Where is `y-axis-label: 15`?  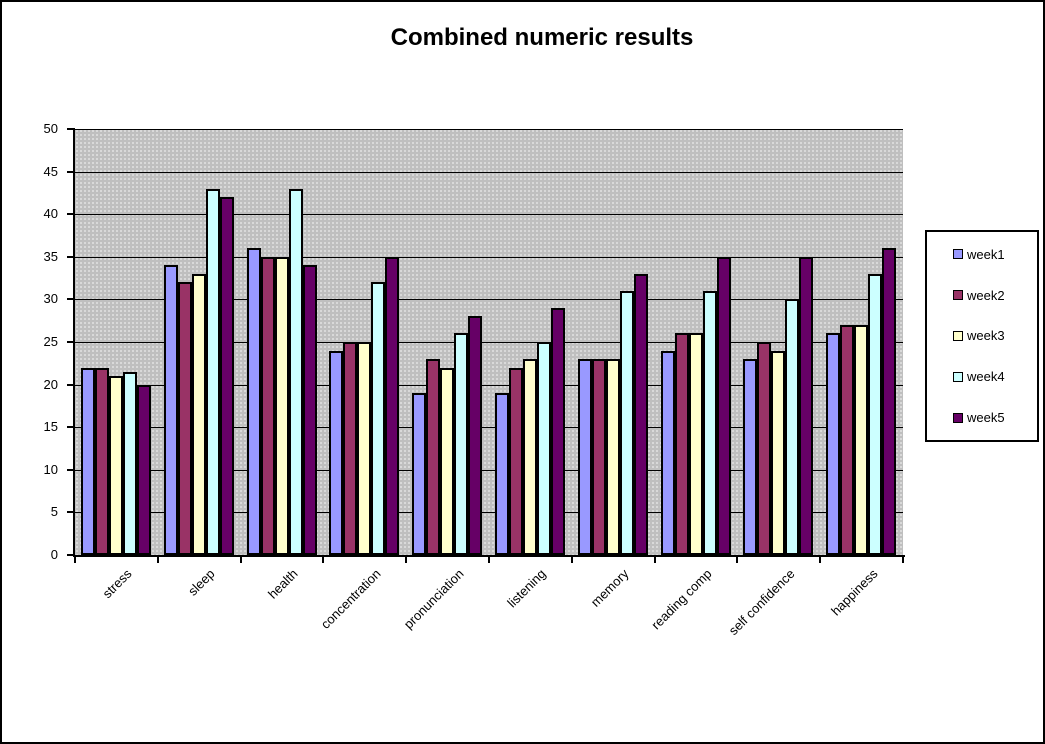 y-axis-label: 15 is located at coordinates (50, 427).